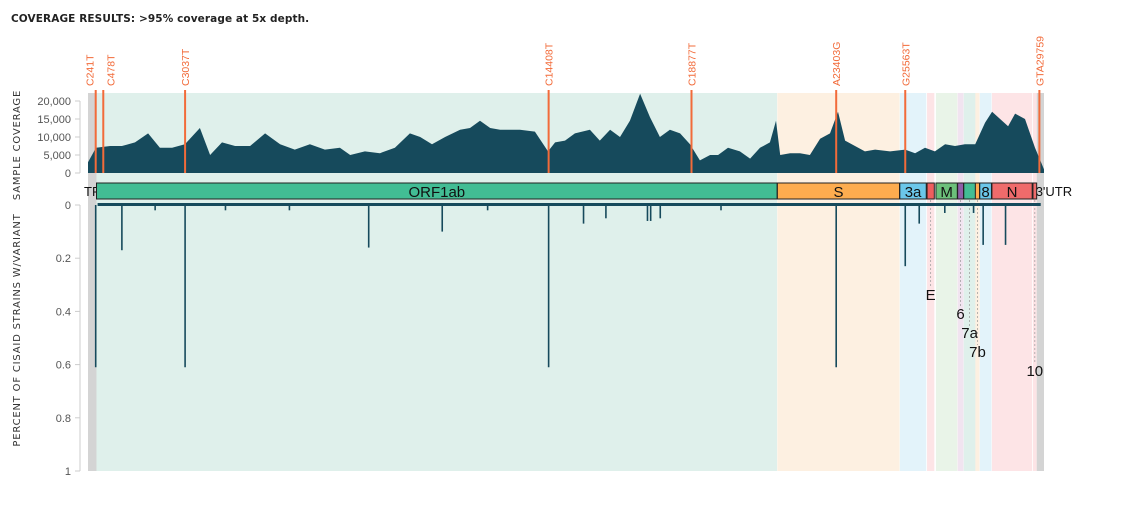 The width and height of the screenshot is (1126, 507). Describe the element at coordinates (436, 192) in the screenshot. I see `gene-label: ORF1ab` at that location.